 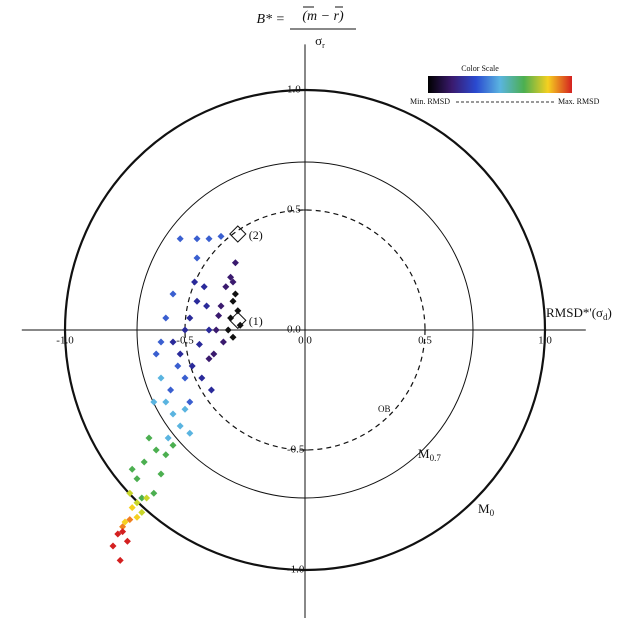 I want to click on x-tick-label: -0.5, so click(x=185, y=341).